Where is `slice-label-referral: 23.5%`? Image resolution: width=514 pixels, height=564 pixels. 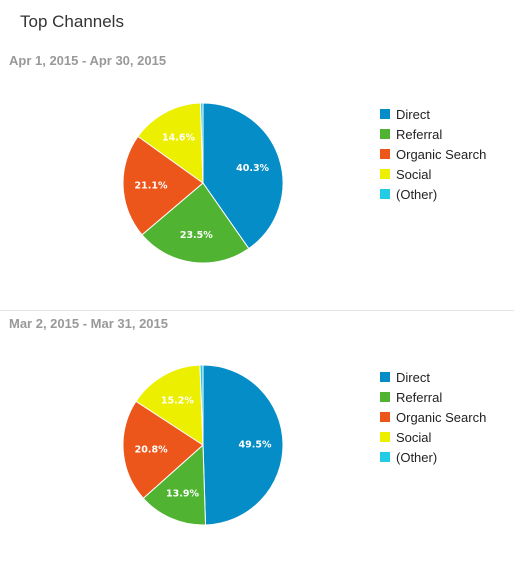 slice-label-referral: 23.5% is located at coordinates (196, 235).